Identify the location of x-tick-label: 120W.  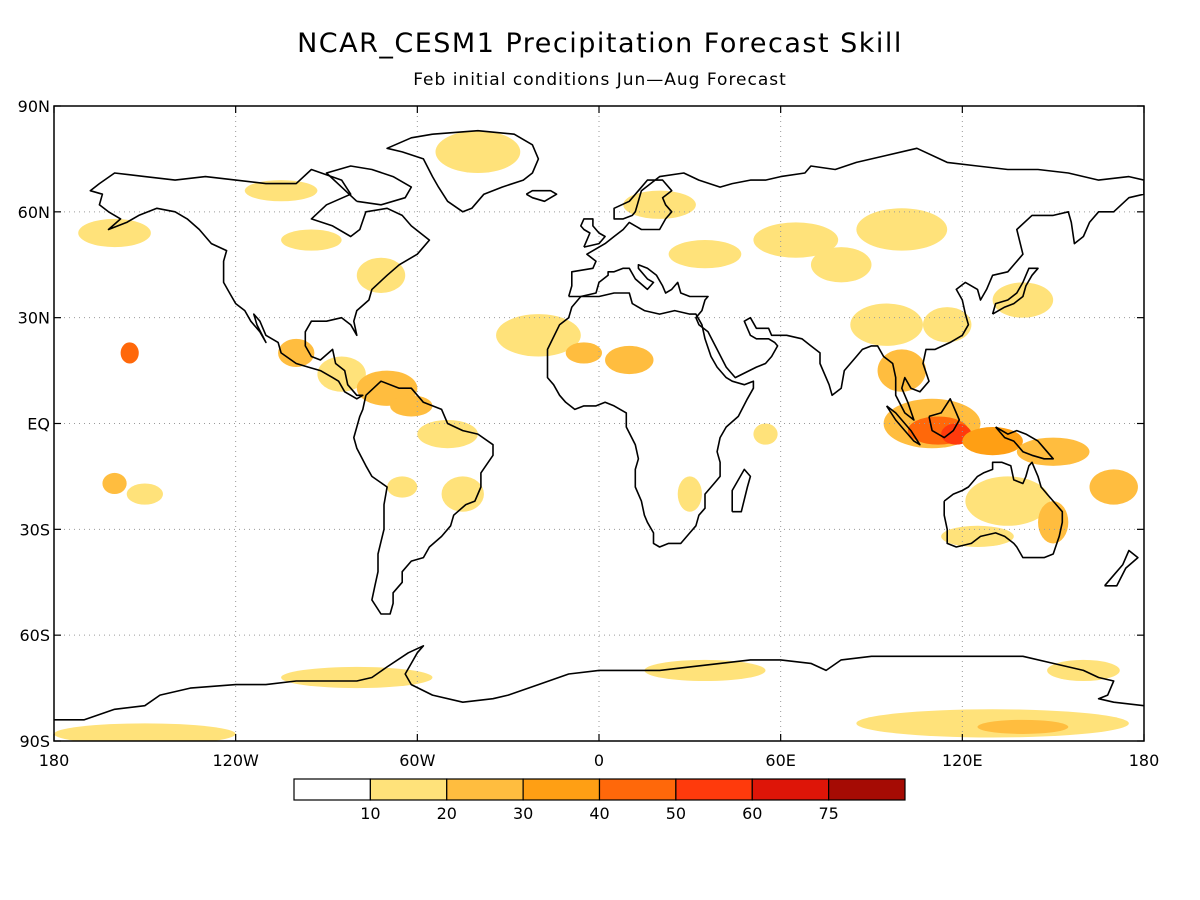
(235, 760).